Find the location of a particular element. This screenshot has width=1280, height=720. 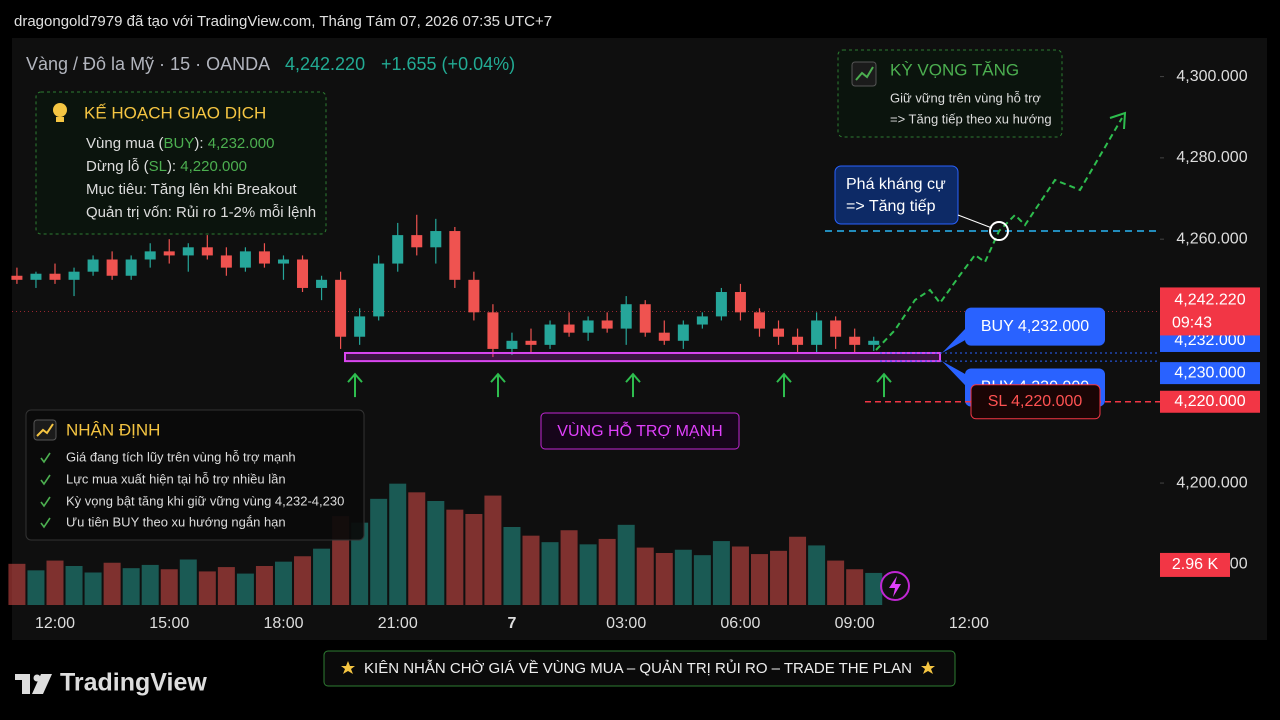

breakout-callout-frame is located at coordinates (896, 195).